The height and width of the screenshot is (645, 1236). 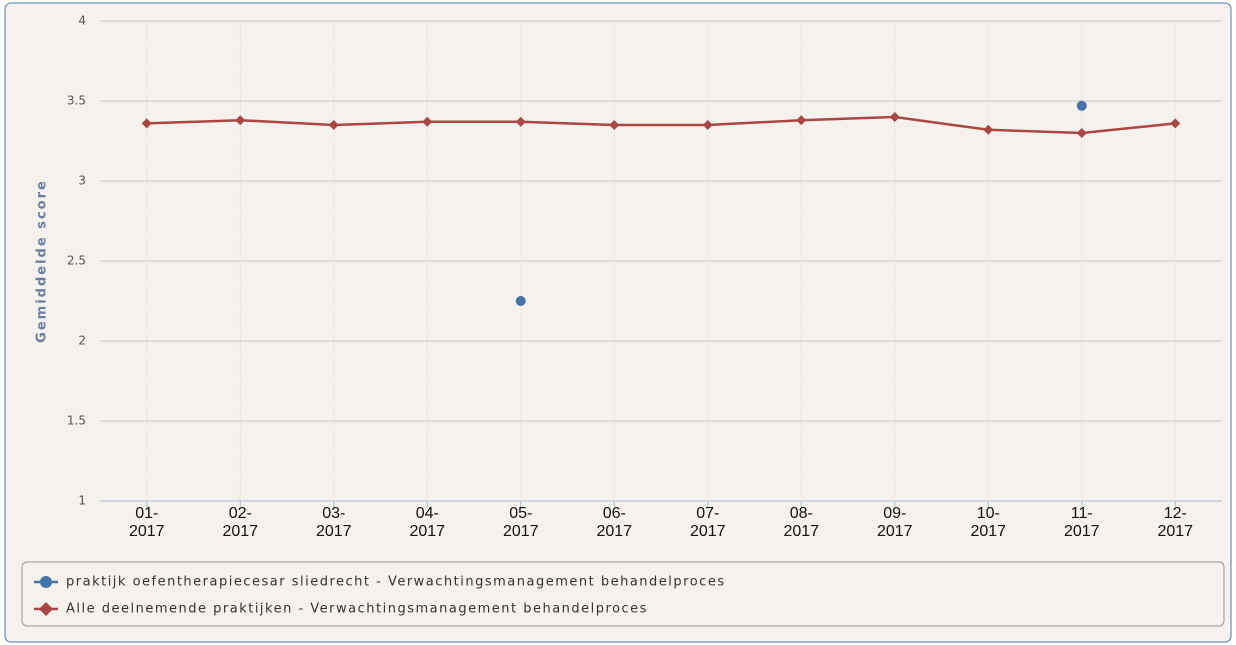 I want to click on x-tick-label: 01-2017, so click(x=146, y=522).